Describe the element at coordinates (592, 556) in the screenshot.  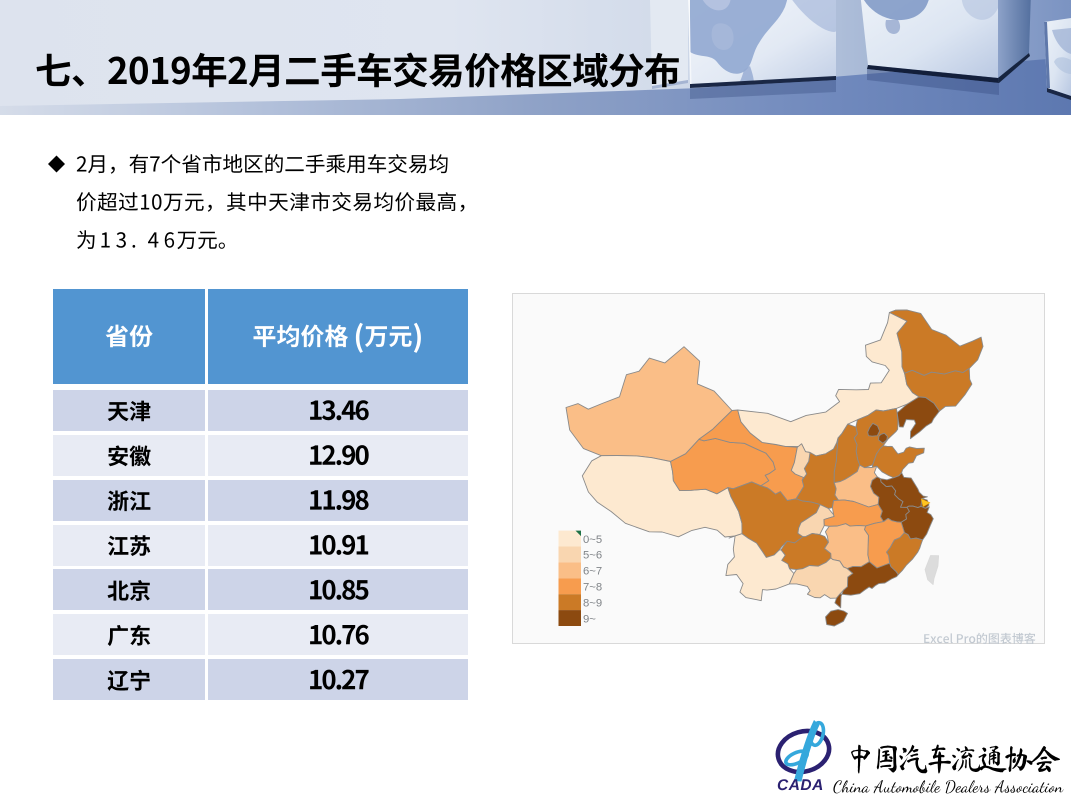
I see `svg-text: 5~6` at that location.